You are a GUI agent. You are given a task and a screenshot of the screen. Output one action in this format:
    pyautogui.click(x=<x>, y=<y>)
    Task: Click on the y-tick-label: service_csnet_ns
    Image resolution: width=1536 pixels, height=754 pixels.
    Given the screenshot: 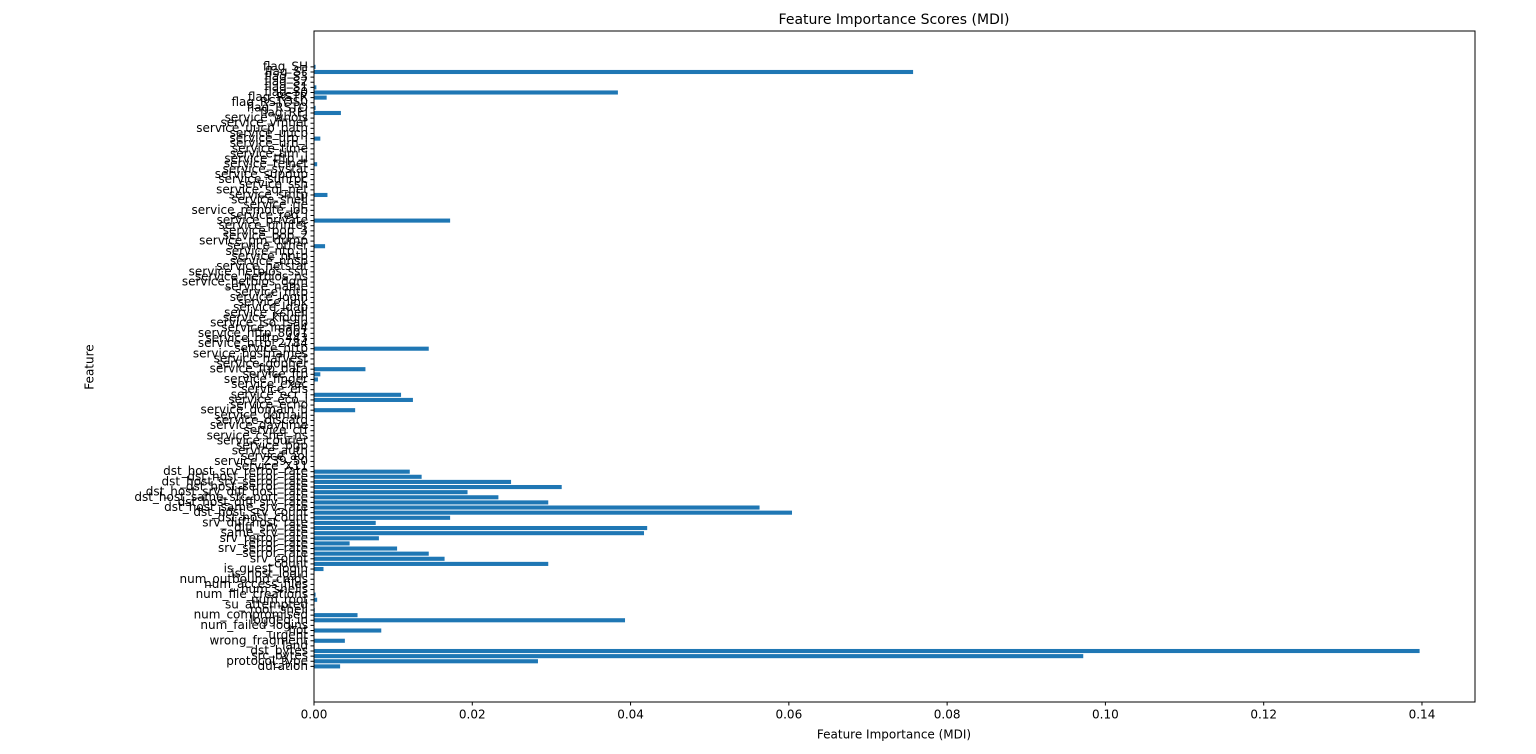 What is the action you would take?
    pyautogui.click(x=257, y=435)
    